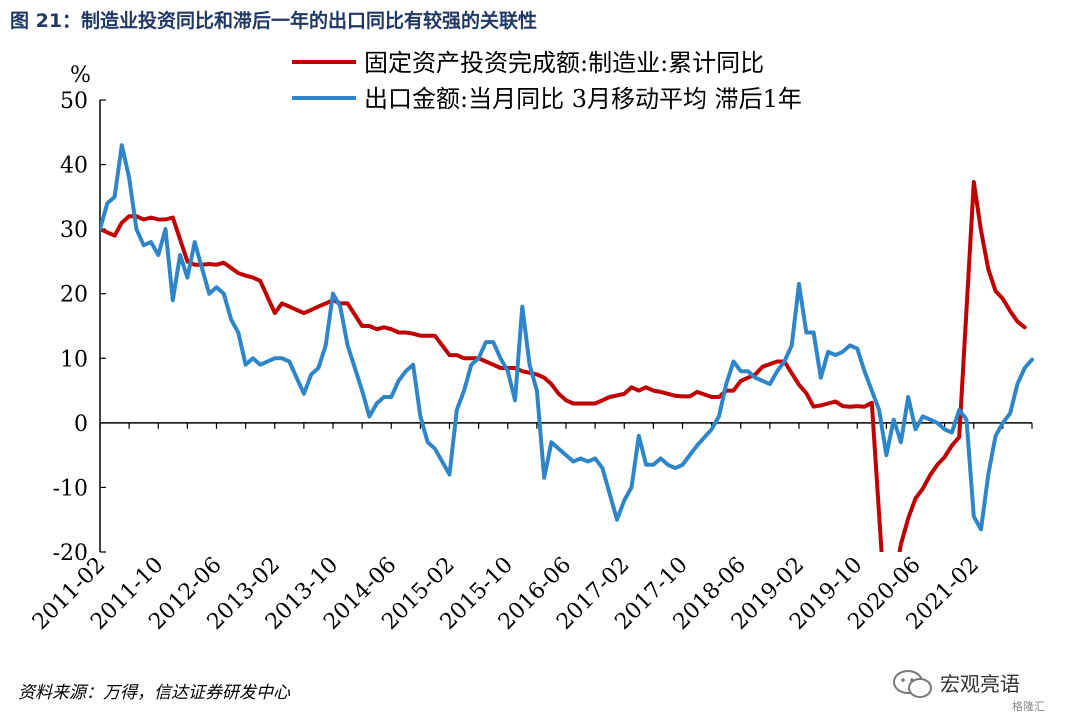 The height and width of the screenshot is (723, 1080). Describe the element at coordinates (74, 101) in the screenshot. I see `y-tick-label: 50` at that location.